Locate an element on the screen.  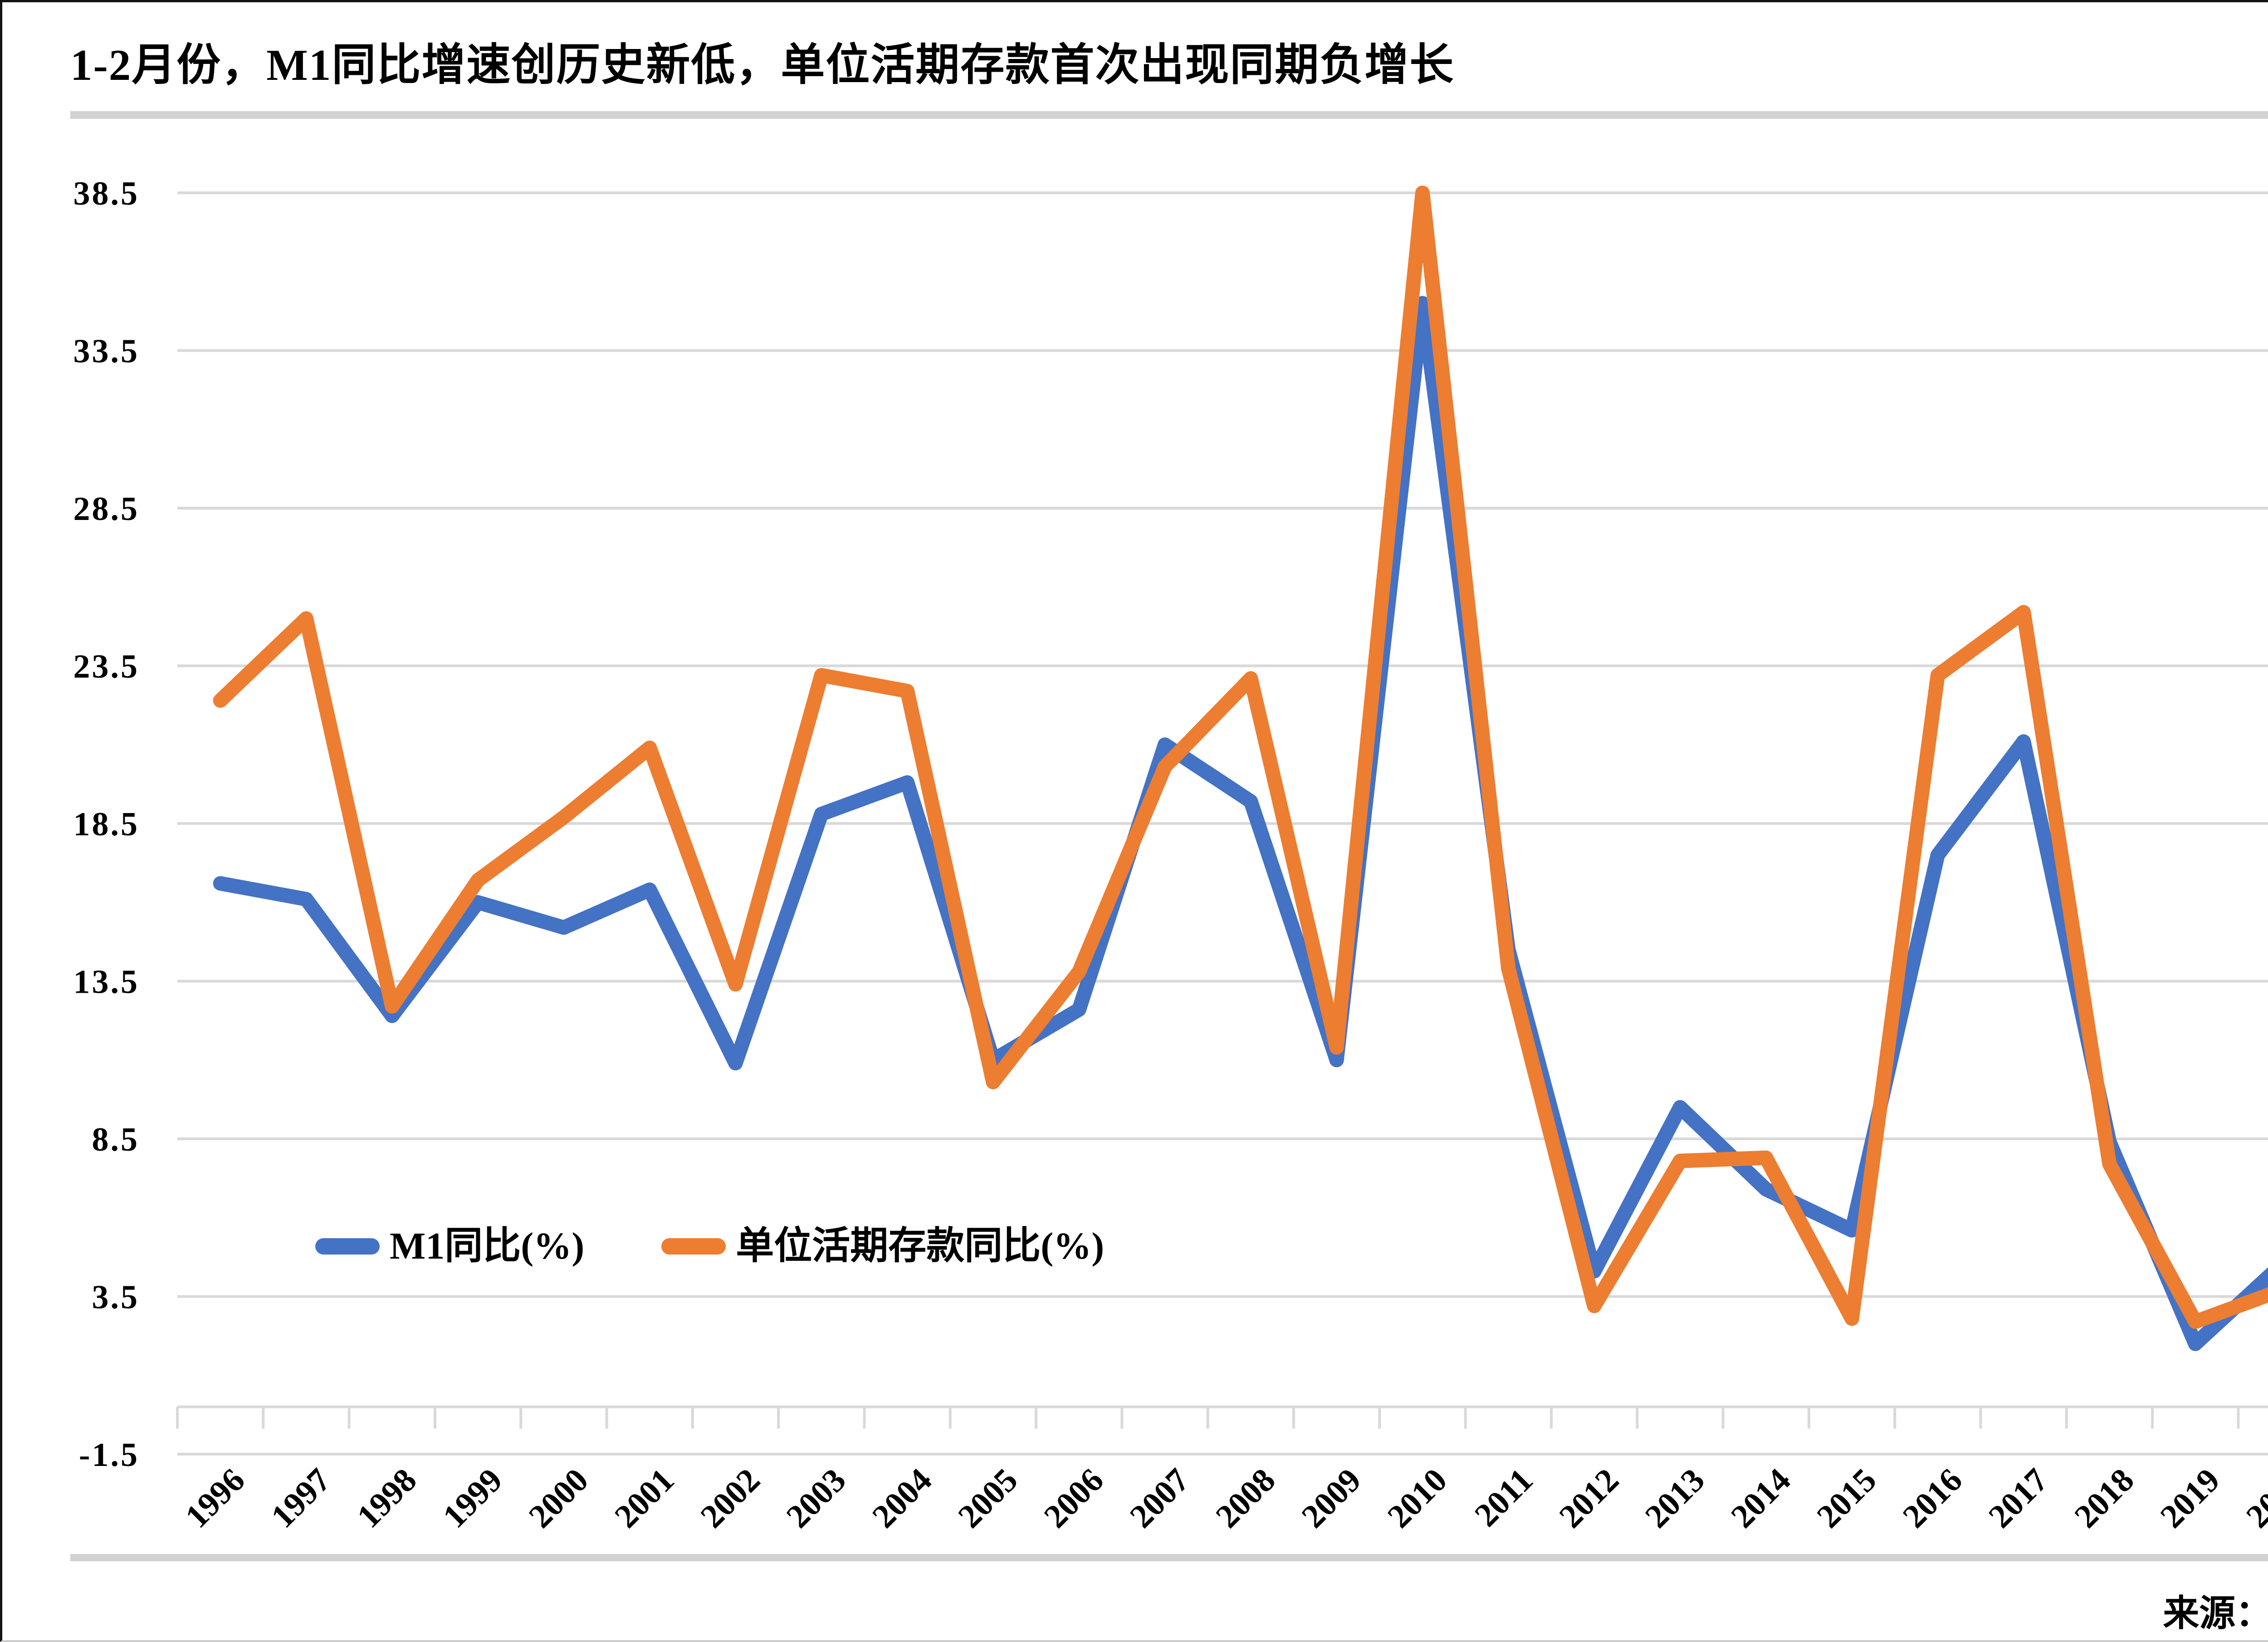
legend-label-unit-demand-deposits: 单位活期存款同比(%) is located at coordinates (921, 1246).